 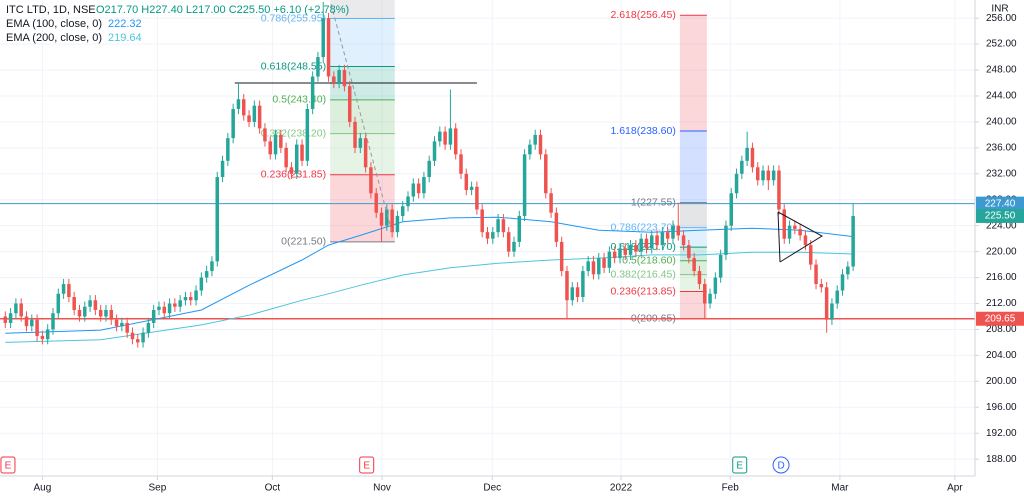 I want to click on x-tick-label: Apr, so click(x=955, y=488).